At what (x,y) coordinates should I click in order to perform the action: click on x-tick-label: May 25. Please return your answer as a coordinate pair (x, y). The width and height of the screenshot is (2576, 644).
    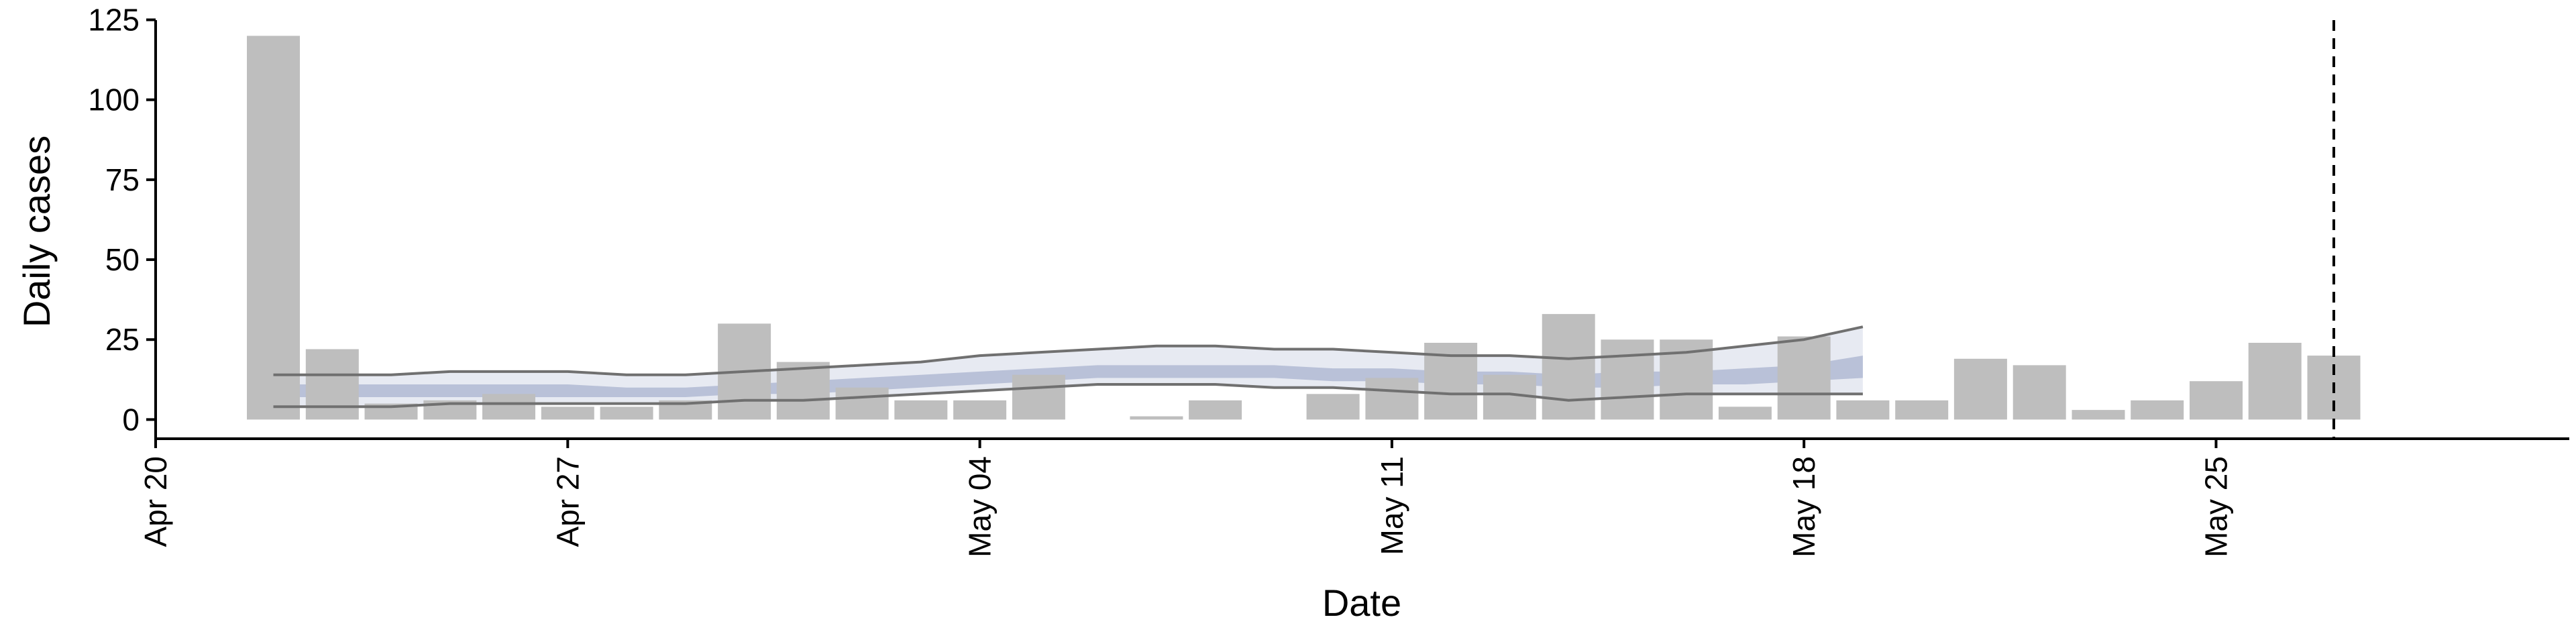
    Looking at the image, I should click on (2215, 506).